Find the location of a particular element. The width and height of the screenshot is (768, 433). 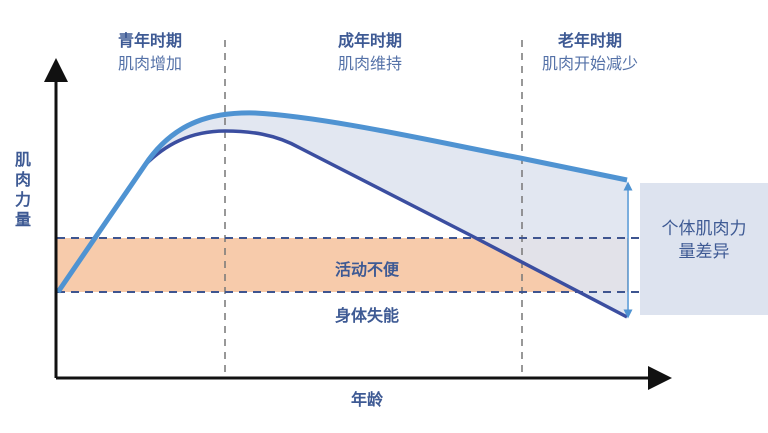

side-box is located at coordinates (704, 249).